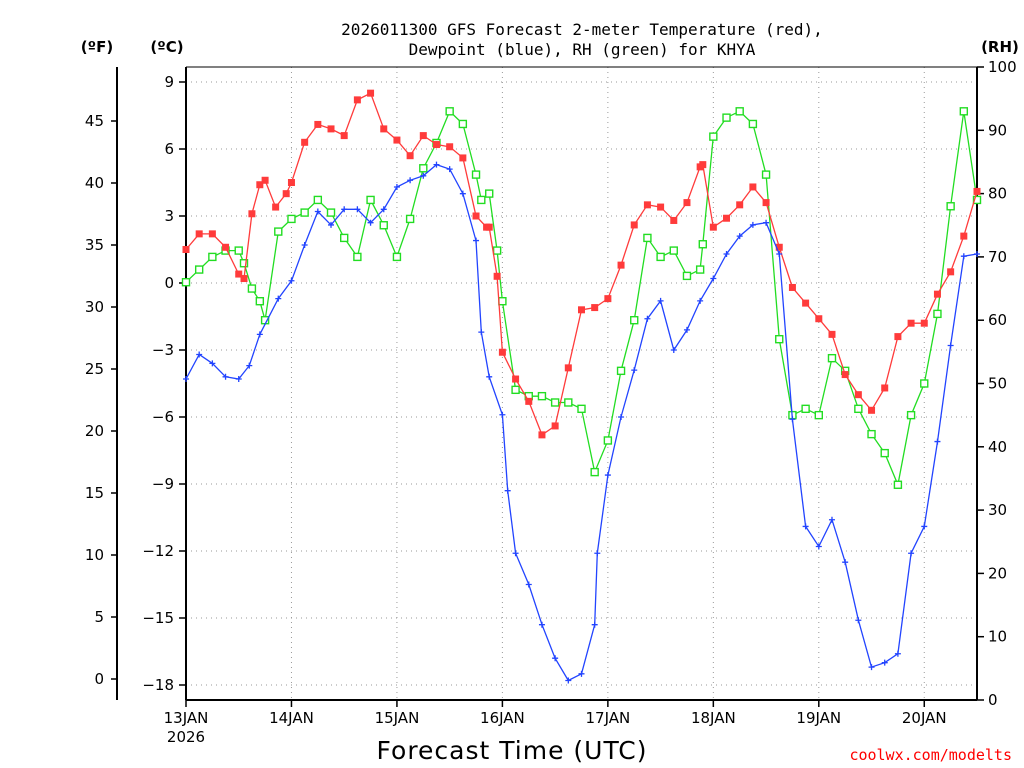 Image resolution: width=1024 pixels, height=768 pixels. I want to click on tick-label-x: 17JAN, so click(607, 718).